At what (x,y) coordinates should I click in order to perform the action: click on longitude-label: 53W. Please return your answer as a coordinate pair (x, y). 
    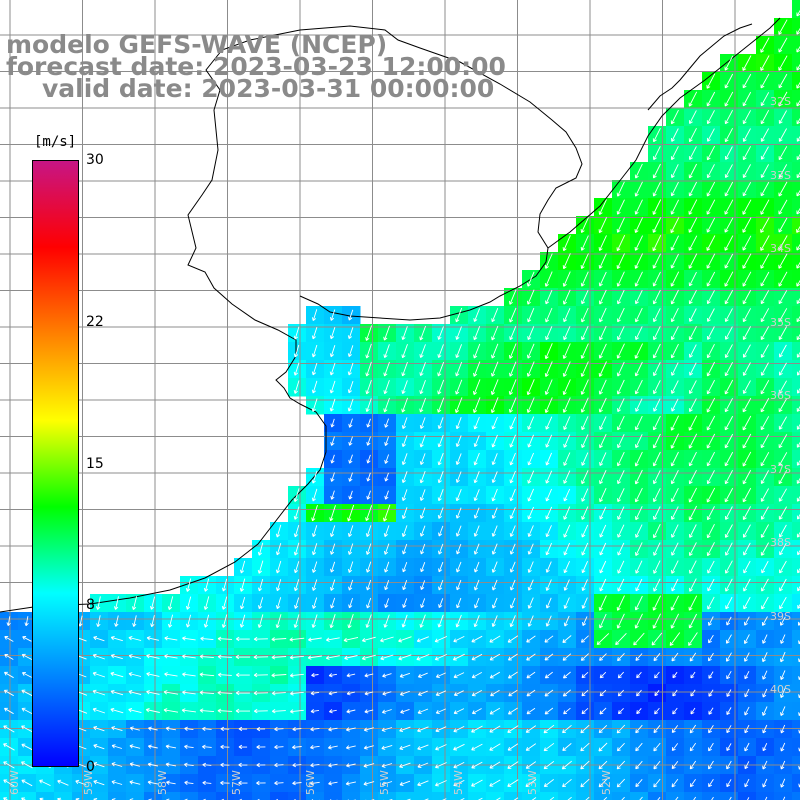
    Looking at the image, I should click on (532, 782).